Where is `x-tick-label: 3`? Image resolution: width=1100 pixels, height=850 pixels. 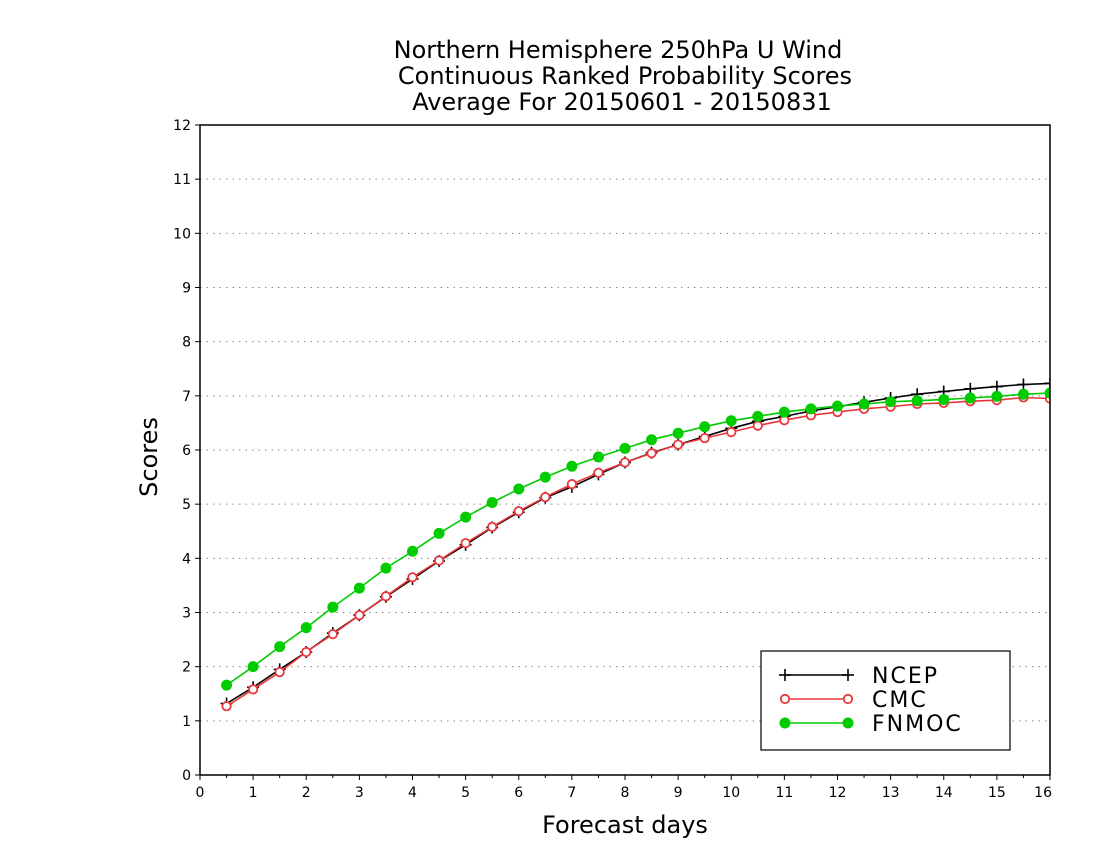
x-tick-label: 3 is located at coordinates (359, 793).